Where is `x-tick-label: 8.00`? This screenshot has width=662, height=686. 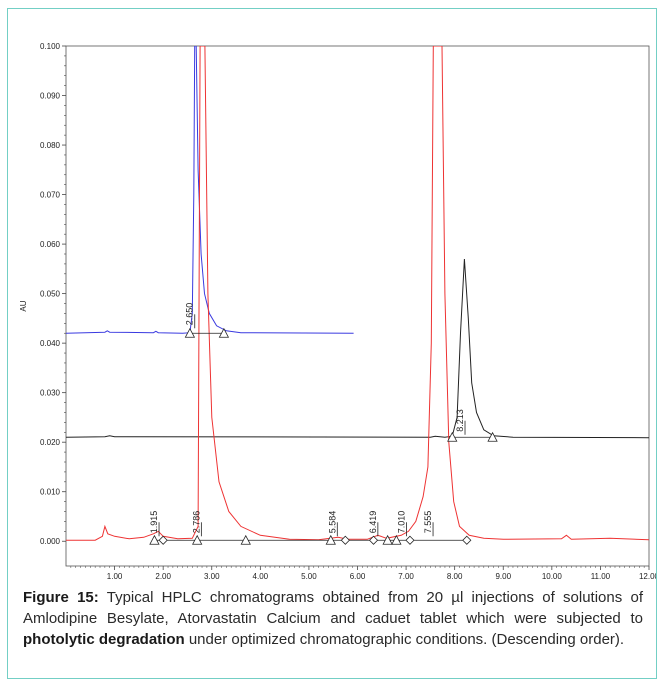
x-tick-label: 8.00 is located at coordinates (455, 576).